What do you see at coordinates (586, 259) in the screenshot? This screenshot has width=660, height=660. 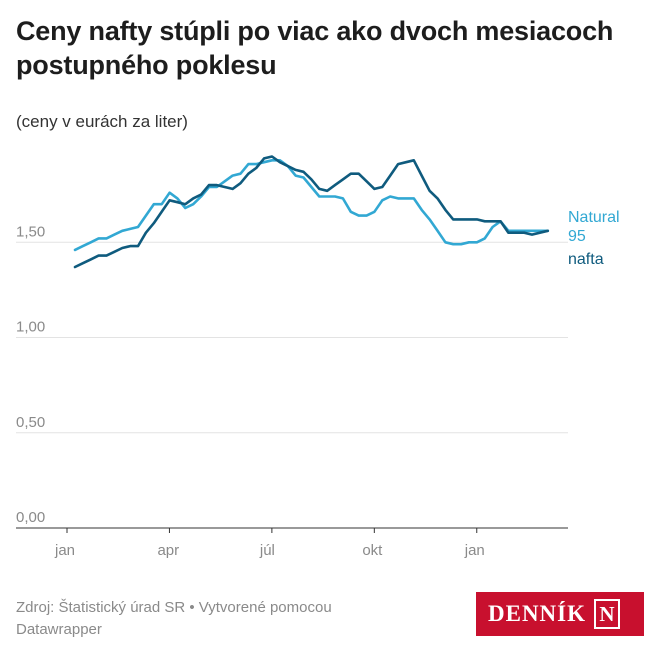 I see `series-label: nafta` at bounding box center [586, 259].